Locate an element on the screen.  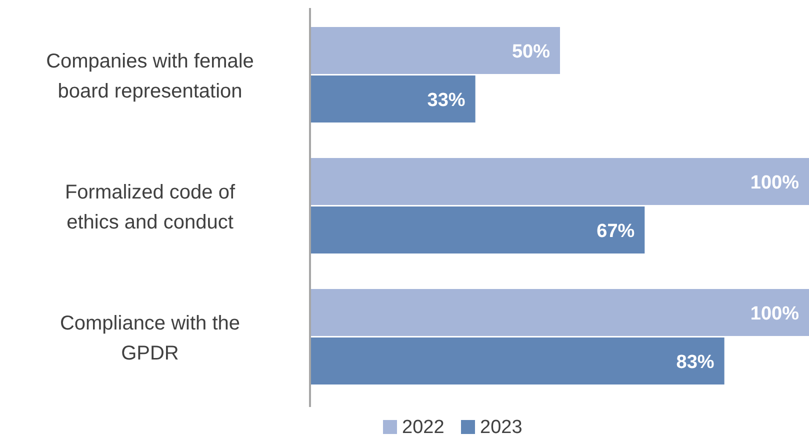
y-tick-label: Compliance with the GPDR is located at coordinates (150, 338).